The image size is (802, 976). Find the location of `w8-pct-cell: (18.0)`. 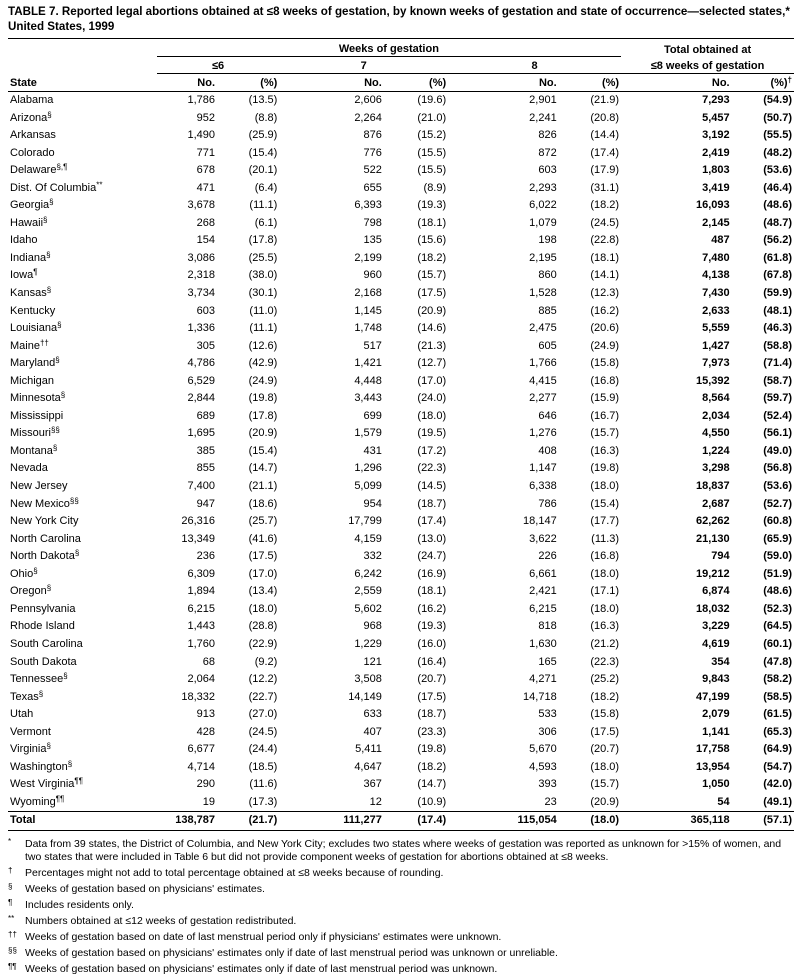

w8-pct-cell: (18.0) is located at coordinates (605, 608).